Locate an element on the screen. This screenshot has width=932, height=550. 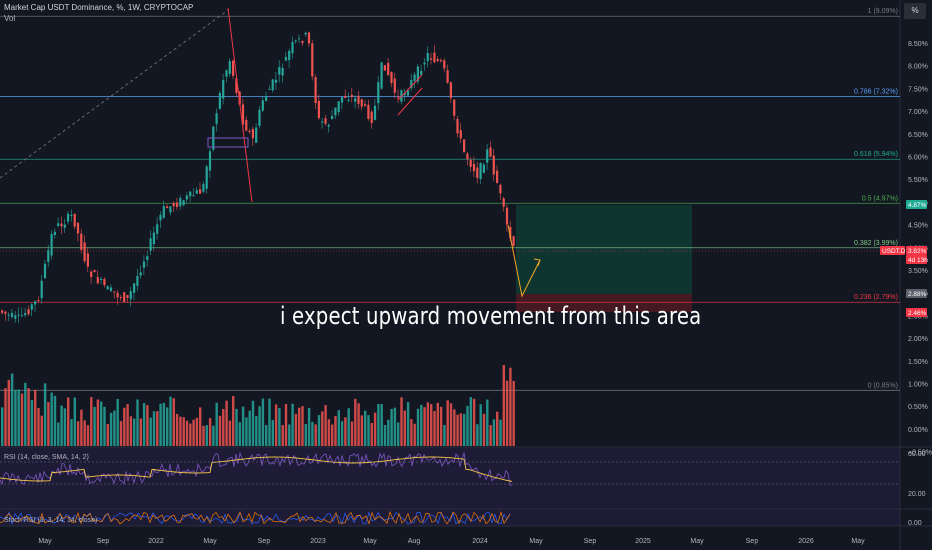
fib-label: 0 (0.85%) is located at coordinates (883, 385).